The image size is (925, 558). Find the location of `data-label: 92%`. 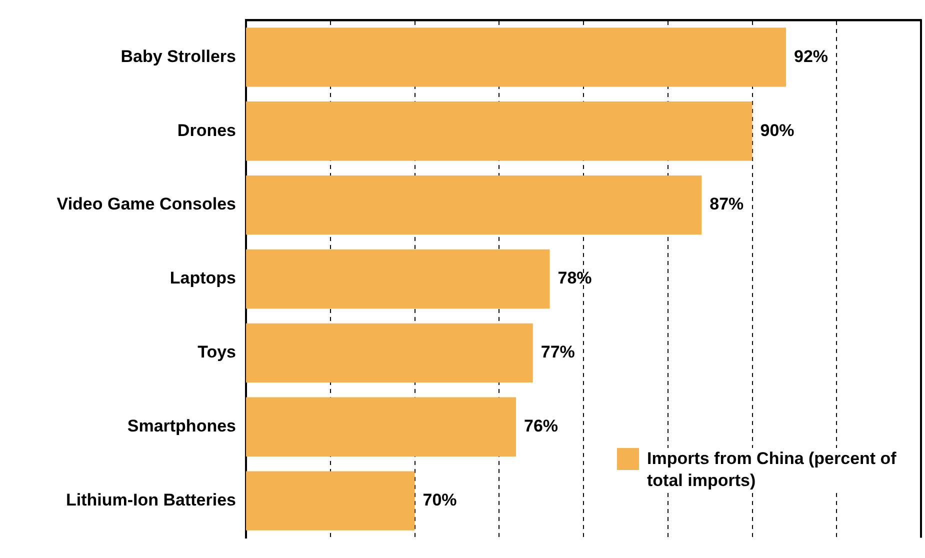

data-label: 92% is located at coordinates (811, 56).